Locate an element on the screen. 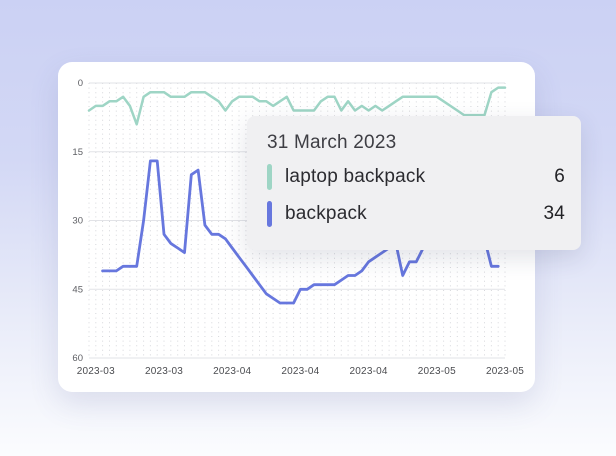  series-line-laptop-backpack is located at coordinates (297, 106).